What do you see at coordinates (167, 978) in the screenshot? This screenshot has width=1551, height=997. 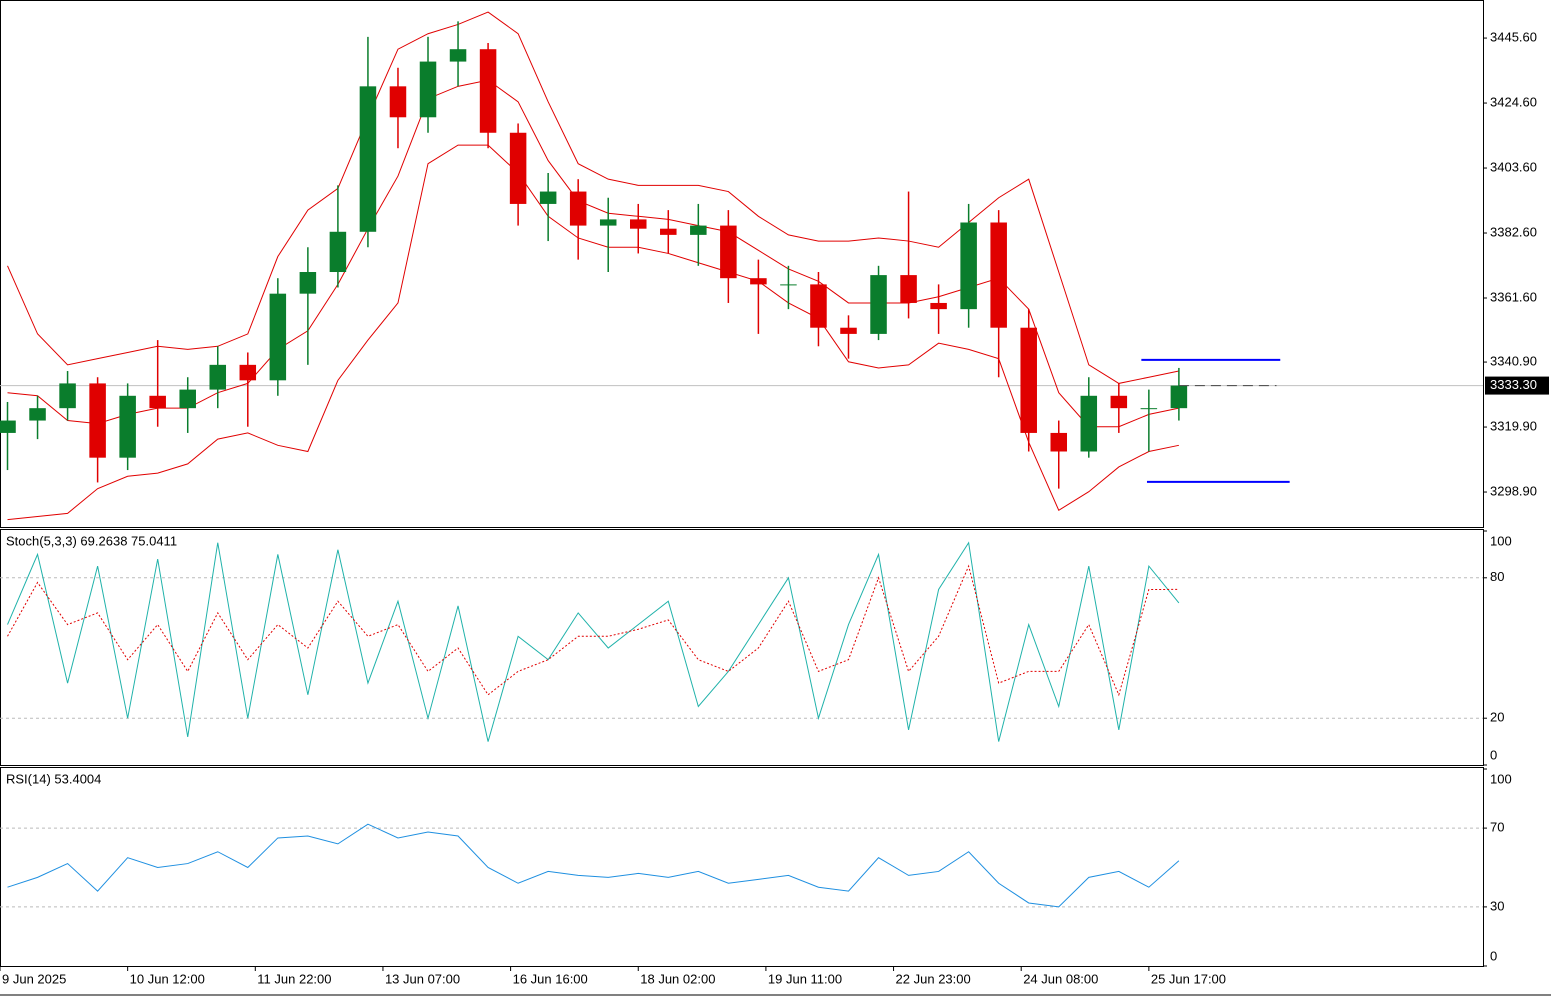 I see `x-tick-label: 10 Jun 12:00` at bounding box center [167, 978].